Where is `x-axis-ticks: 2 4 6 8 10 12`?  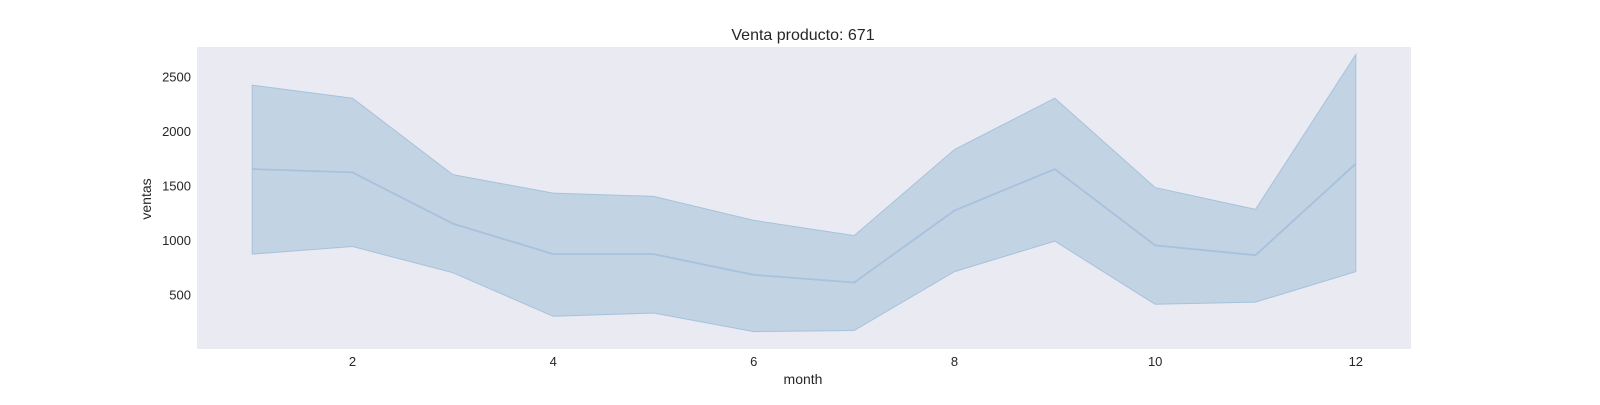
x-axis-ticks: 2 4 6 8 10 12 is located at coordinates (856, 361).